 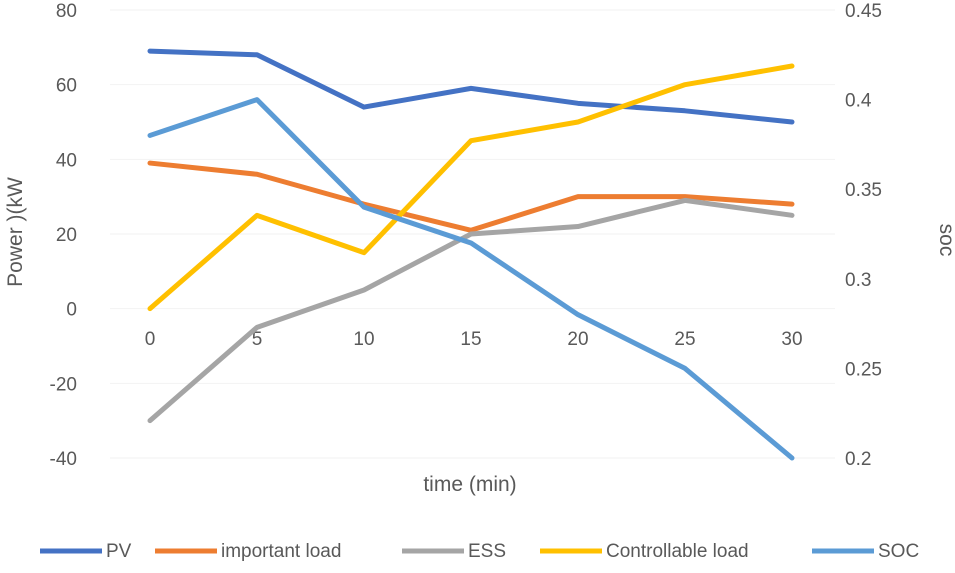 I want to click on legend-label: SOC, so click(x=898, y=551).